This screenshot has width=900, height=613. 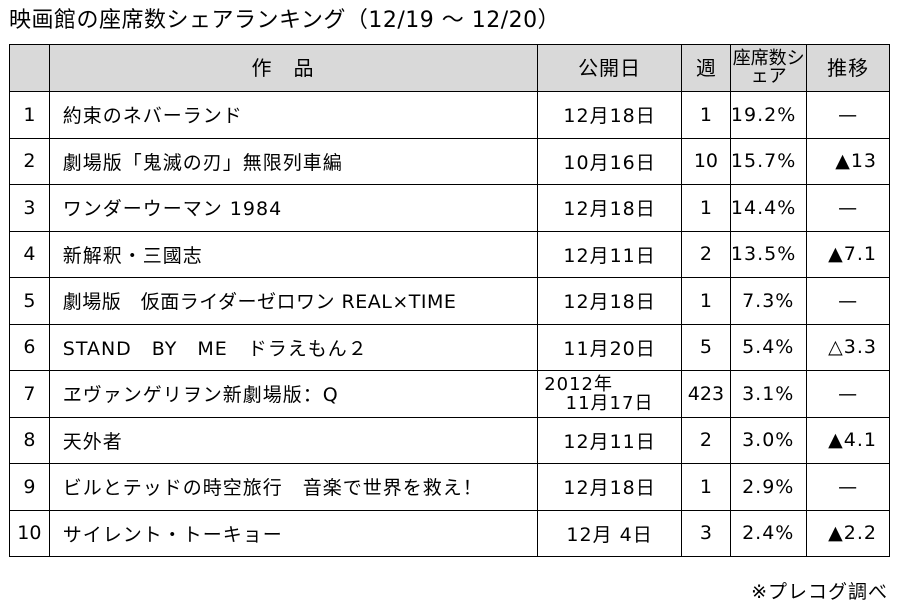 I want to click on title-cell: 劇場版 仮面ライダーゼロワン REAL×TIME, so click(x=293, y=301).